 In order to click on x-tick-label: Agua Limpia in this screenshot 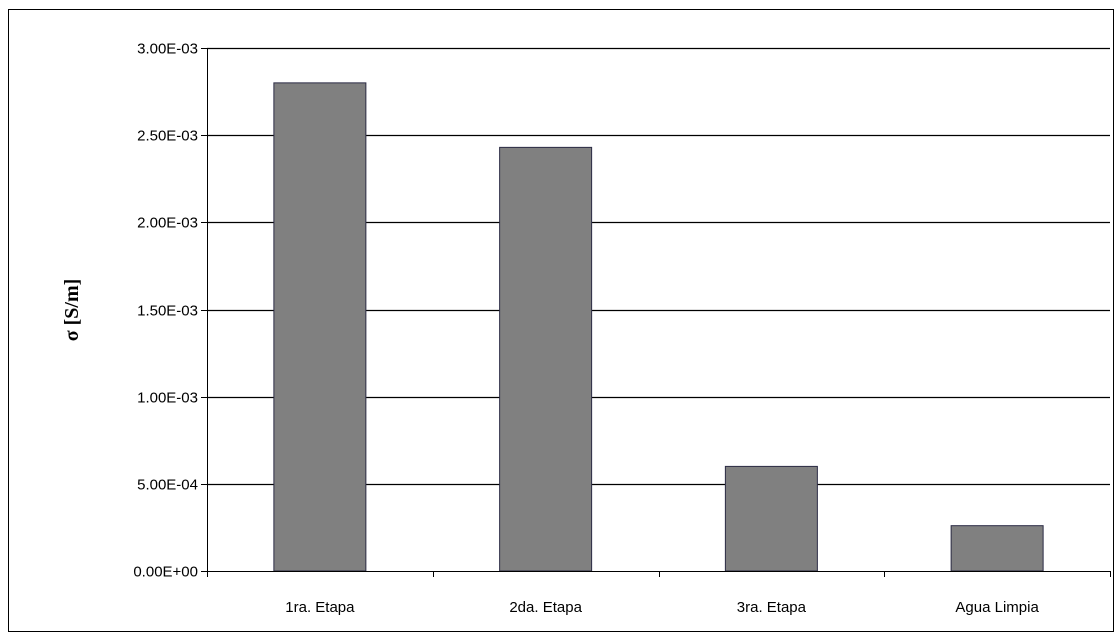, I will do `click(997, 607)`.